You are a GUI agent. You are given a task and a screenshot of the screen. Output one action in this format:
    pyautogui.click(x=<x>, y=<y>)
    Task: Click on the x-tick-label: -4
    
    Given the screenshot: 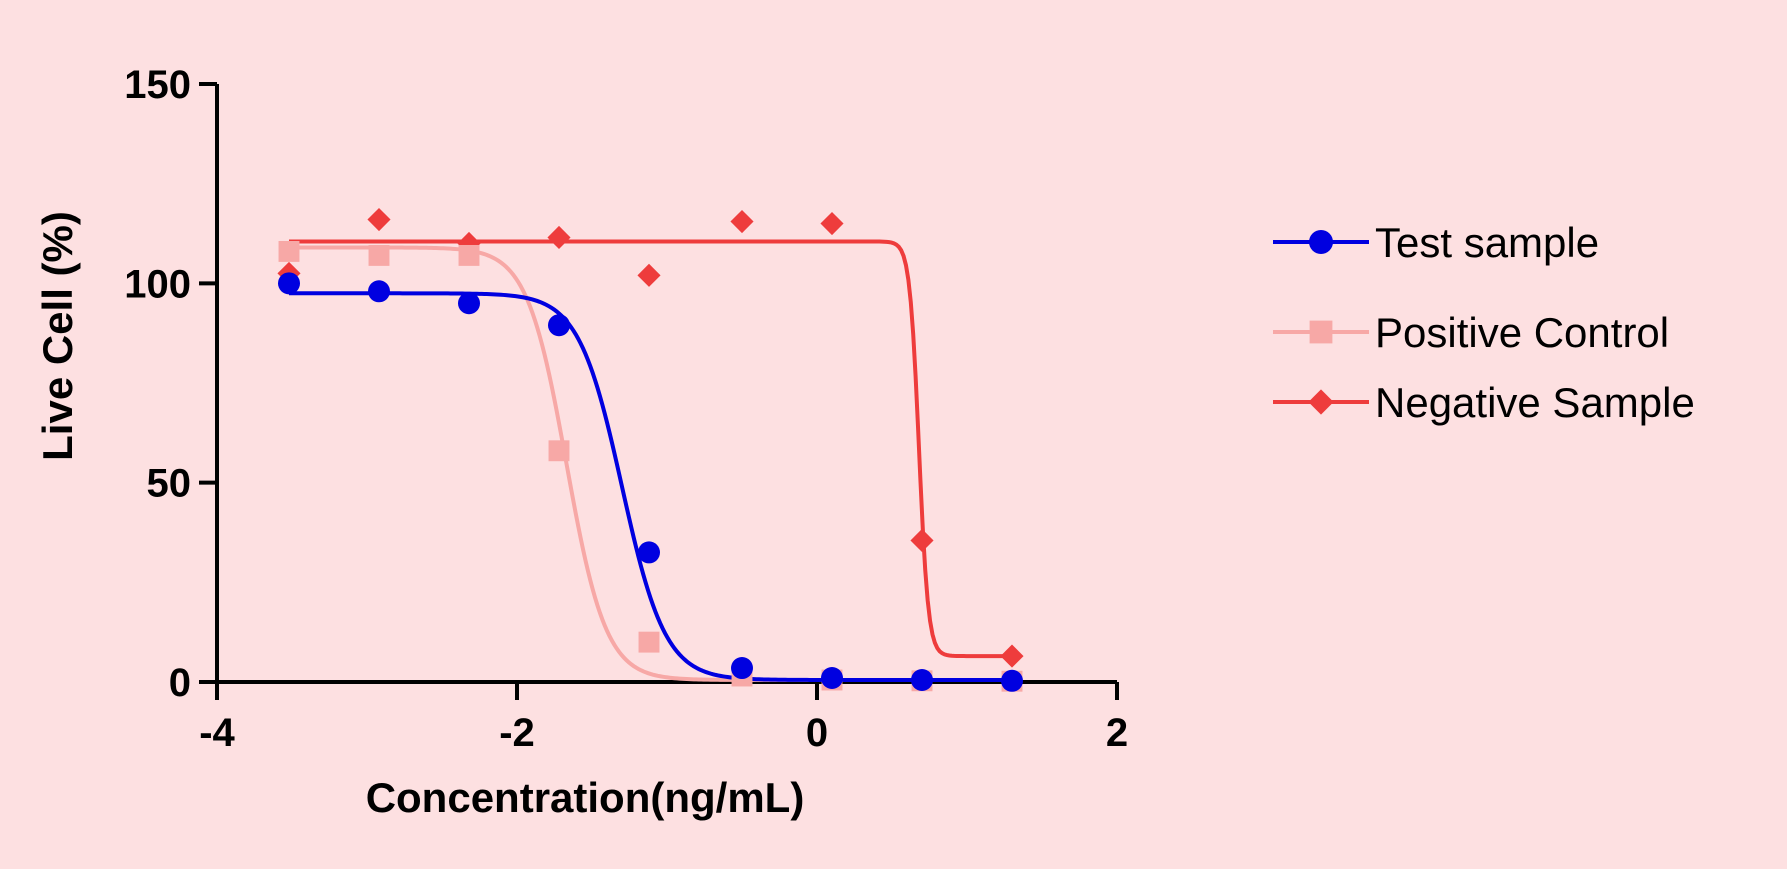 What is the action you would take?
    pyautogui.click(x=217, y=733)
    